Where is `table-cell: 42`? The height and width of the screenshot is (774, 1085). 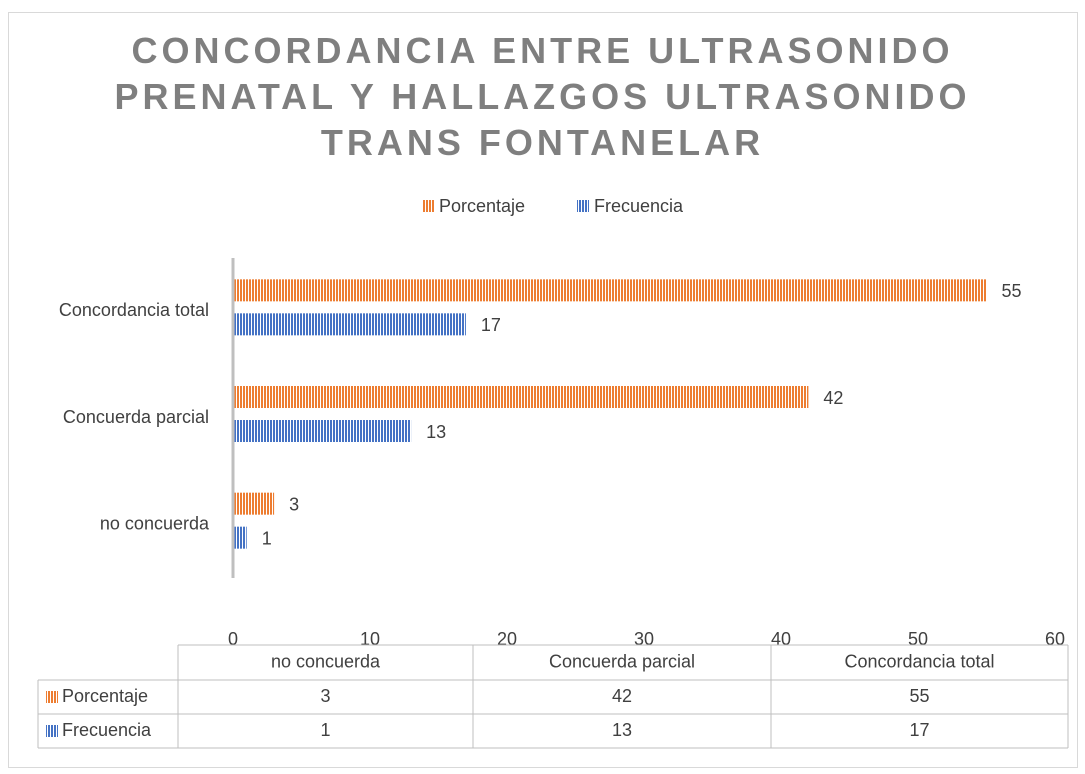
table-cell: 42 is located at coordinates (622, 696).